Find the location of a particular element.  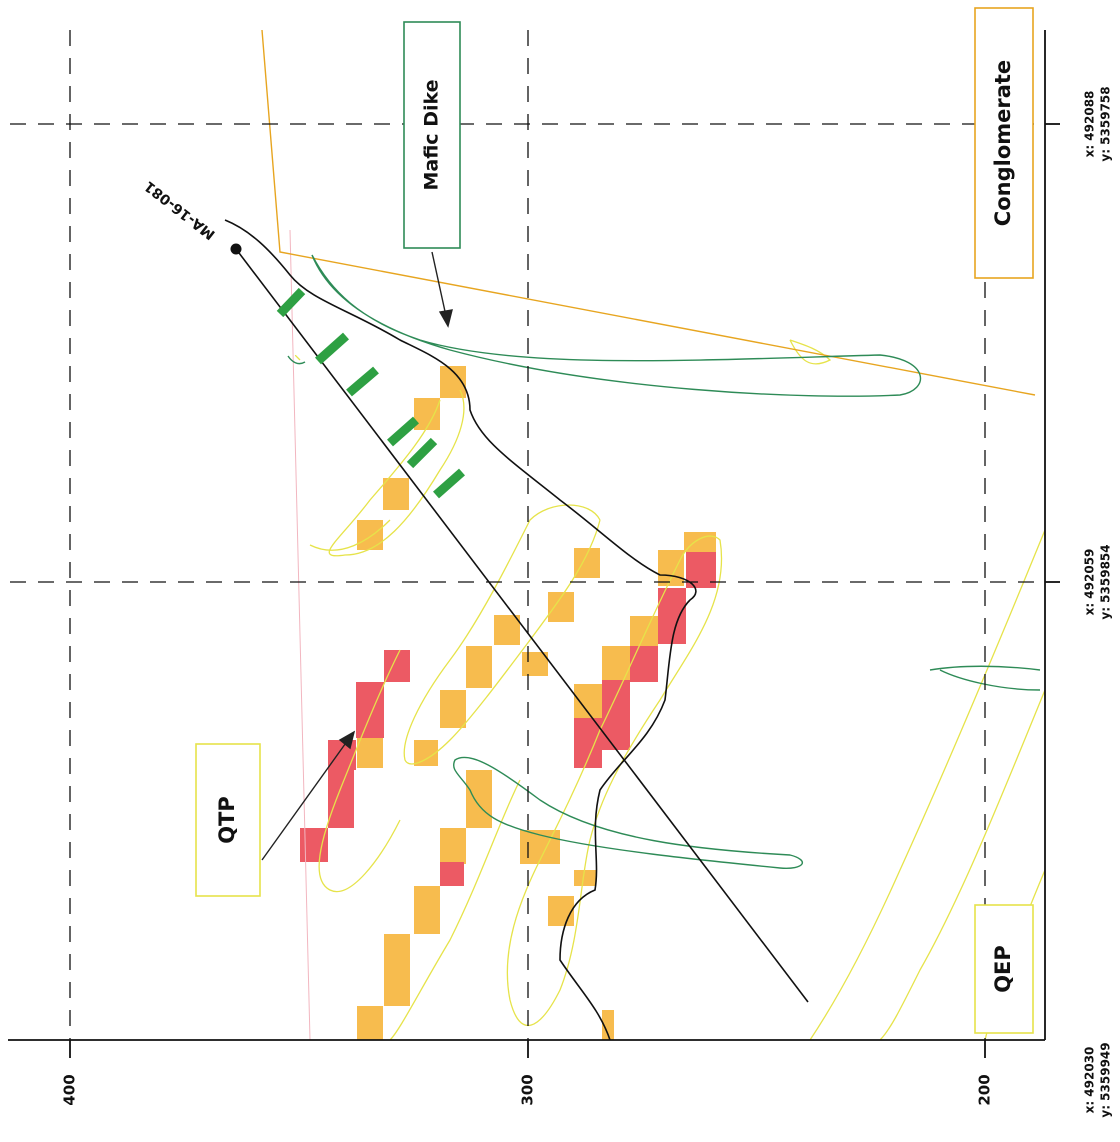

mafic-dike-label: Mafic Dike is located at coordinates (432, 135).